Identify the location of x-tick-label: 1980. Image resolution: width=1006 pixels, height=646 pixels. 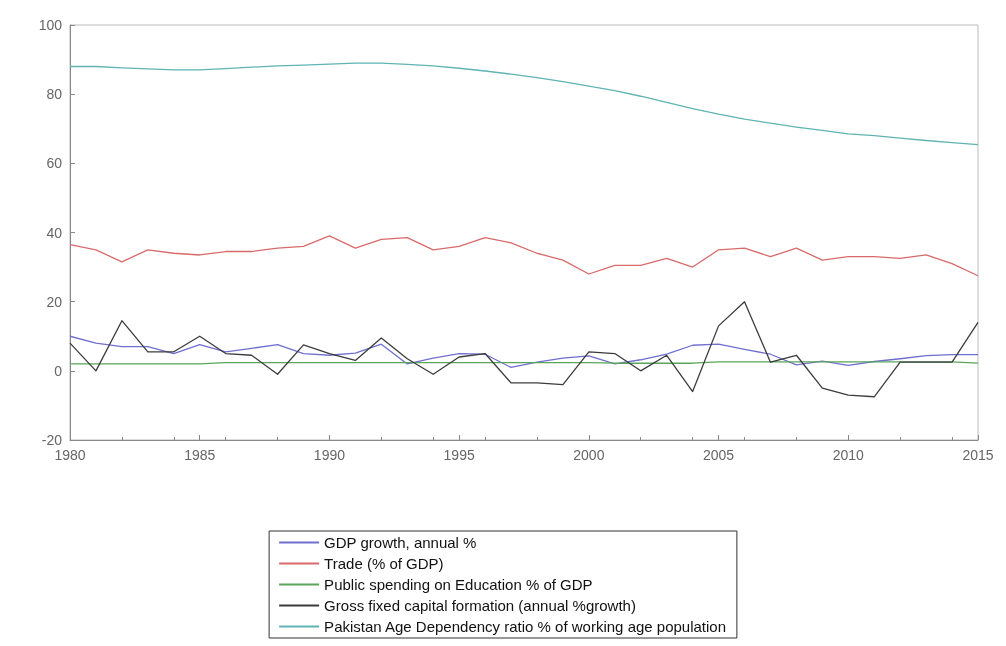
(70, 455).